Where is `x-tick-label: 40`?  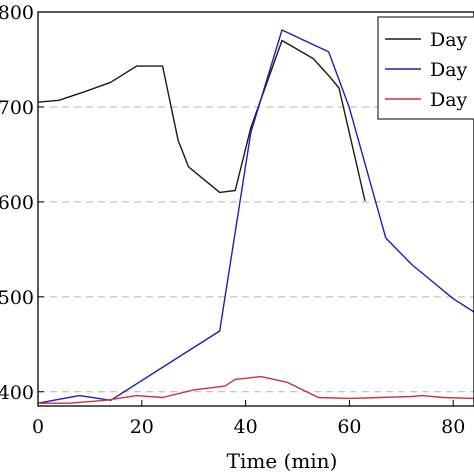
x-tick-label: 40 is located at coordinates (246, 427).